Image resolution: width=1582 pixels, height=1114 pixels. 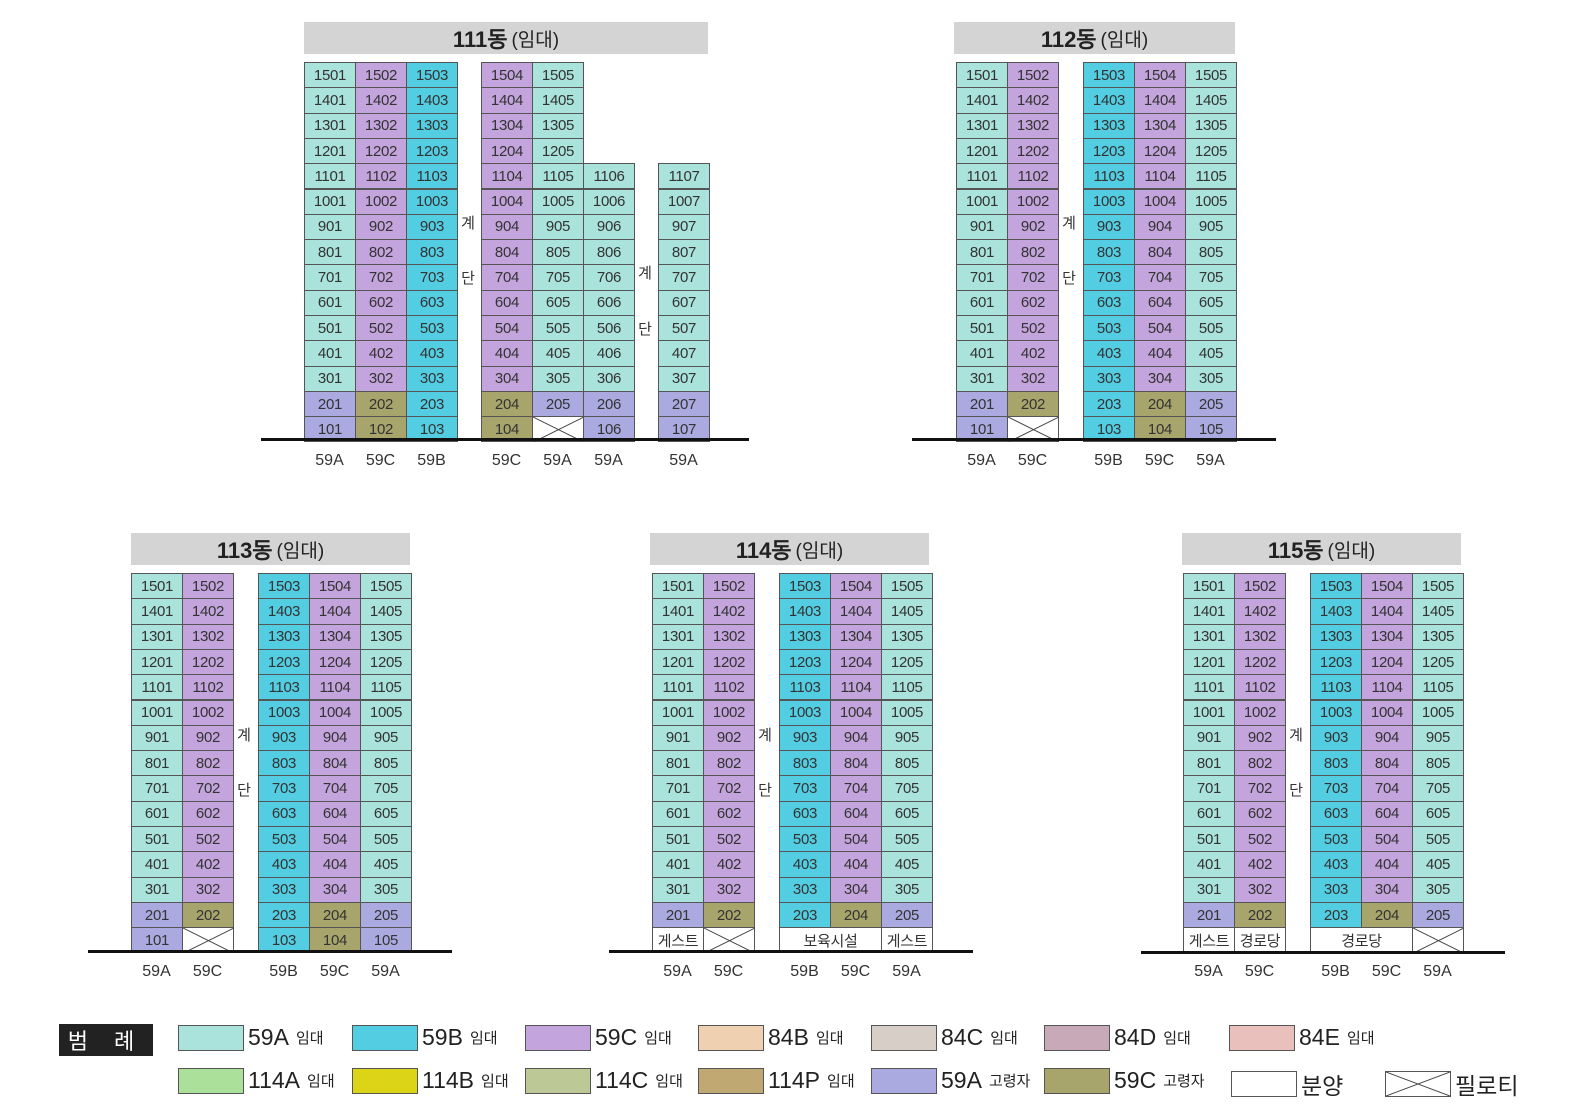 I want to click on unit-cell: 1101, so click(x=1209, y=687).